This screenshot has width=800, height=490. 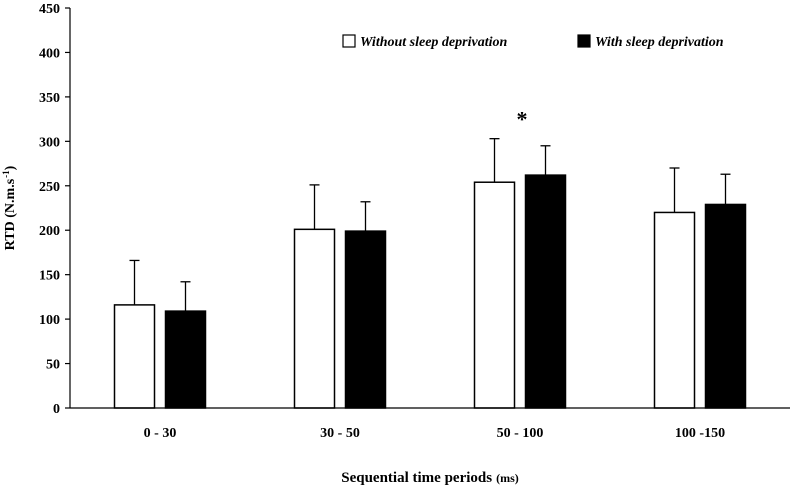 I want to click on y-axis-title-main: RTD (N.m.s, so click(x=10, y=214).